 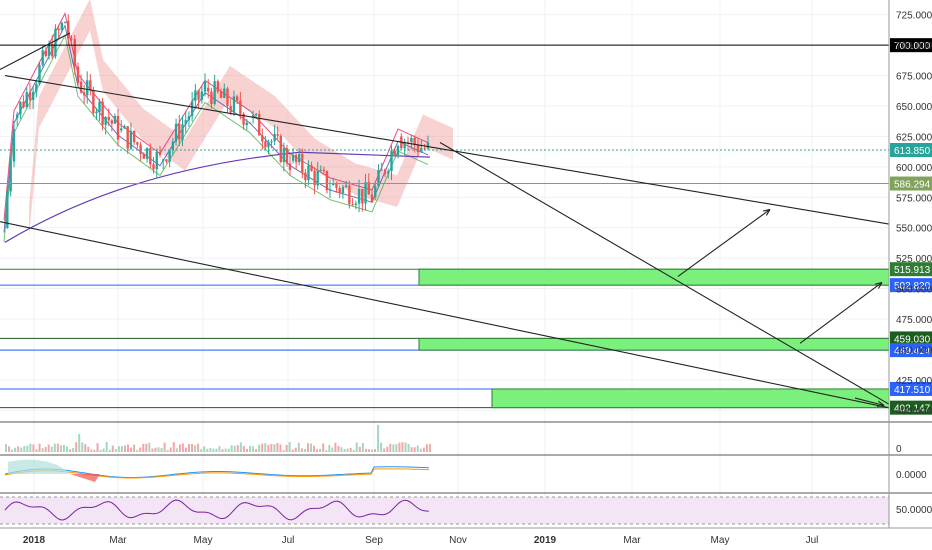 I want to click on price-tick-label: 450.000, so click(x=914, y=350).